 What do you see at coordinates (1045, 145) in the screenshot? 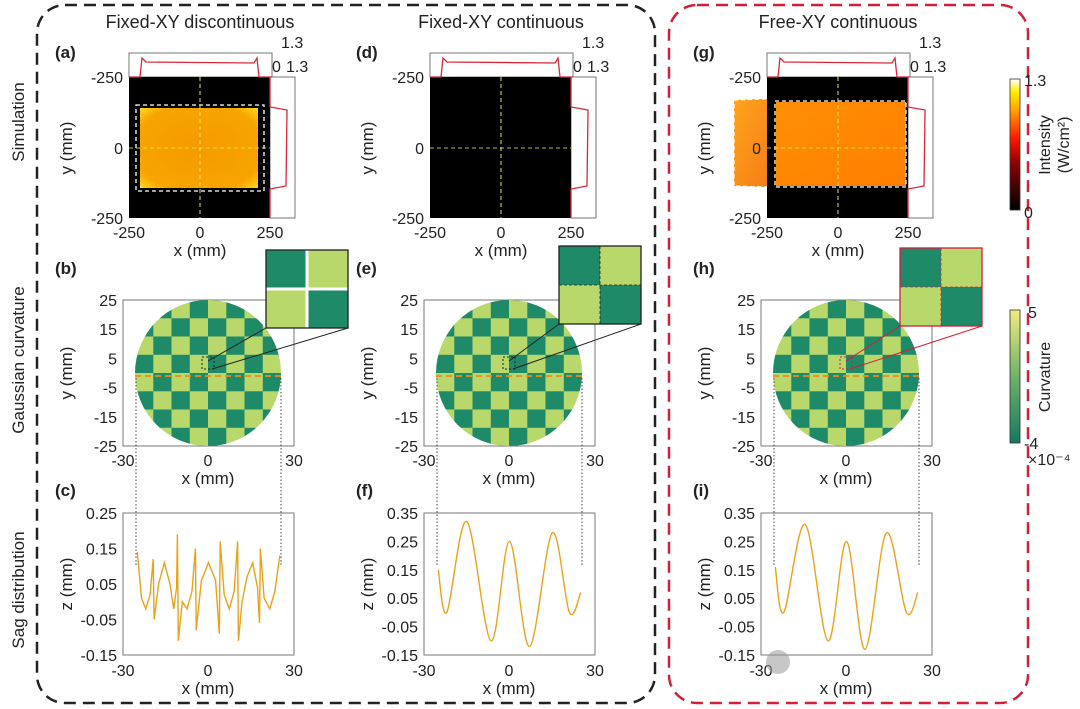
I see `intensity-colorbar-label: Intensity` at bounding box center [1045, 145].